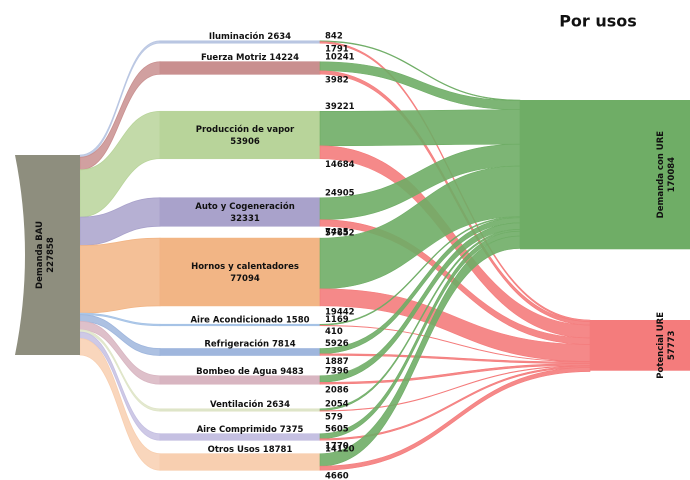  Describe the element at coordinates (284, 57) in the screenshot. I see `use-value: 14224` at that location.